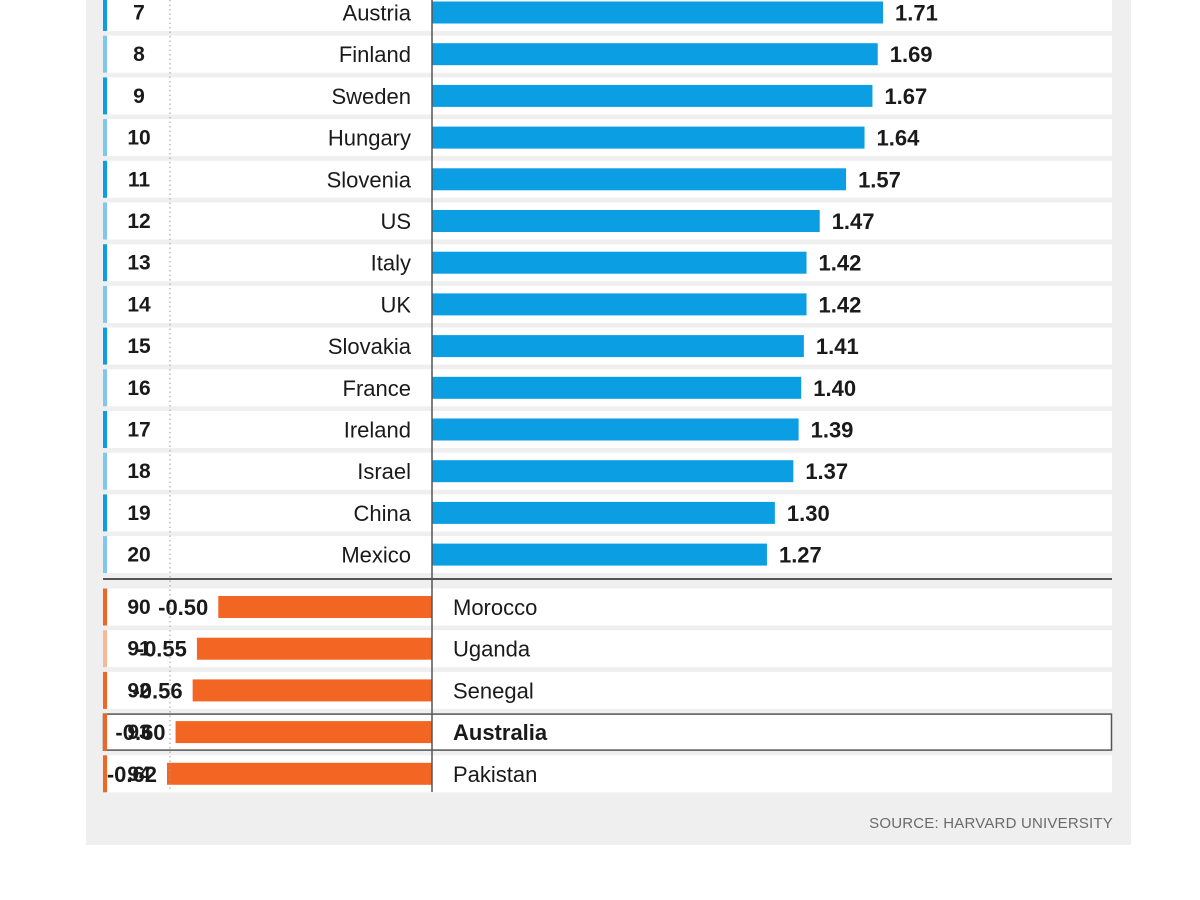 This screenshot has height=900, width=1200. What do you see at coordinates (991, 823) in the screenshot?
I see `source-note: SOURCE: HARVARD UNIVERSITY` at bounding box center [991, 823].